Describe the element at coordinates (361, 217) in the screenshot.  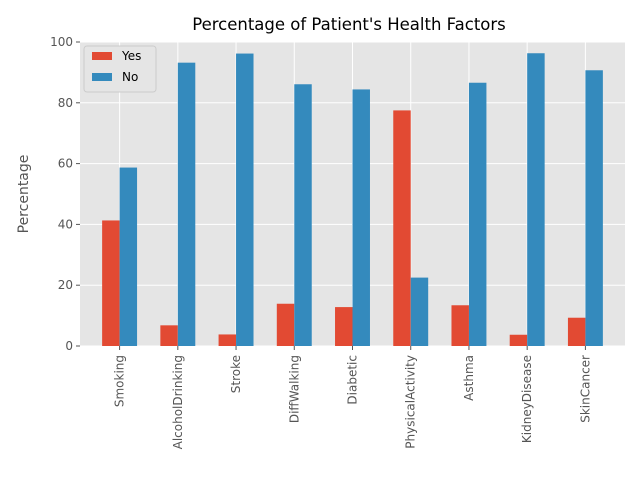
I see `bar-no-diabetic` at that location.